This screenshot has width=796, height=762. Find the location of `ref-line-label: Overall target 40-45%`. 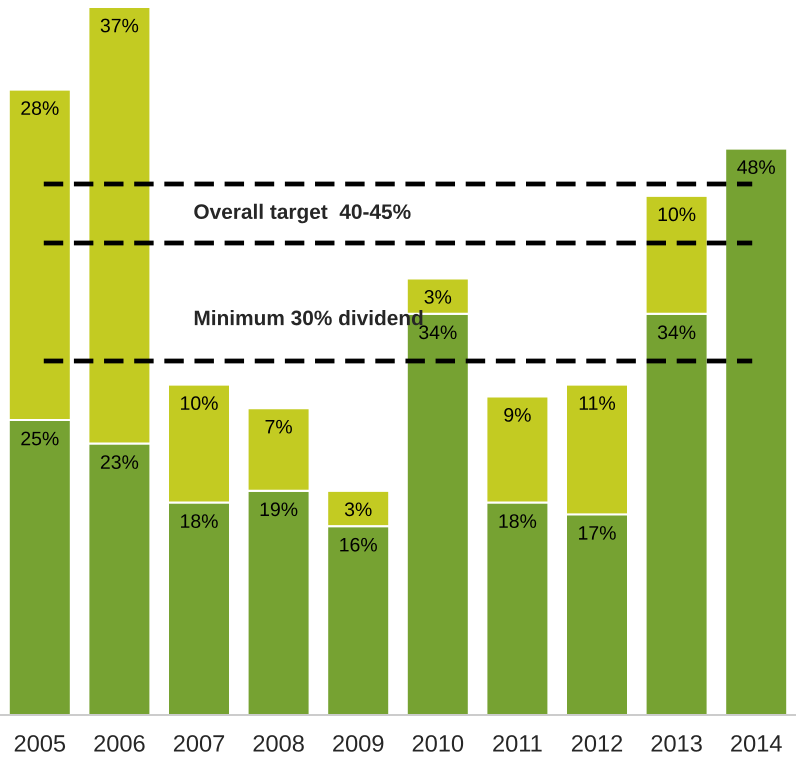

ref-line-label: Overall target 40-45% is located at coordinates (302, 214).